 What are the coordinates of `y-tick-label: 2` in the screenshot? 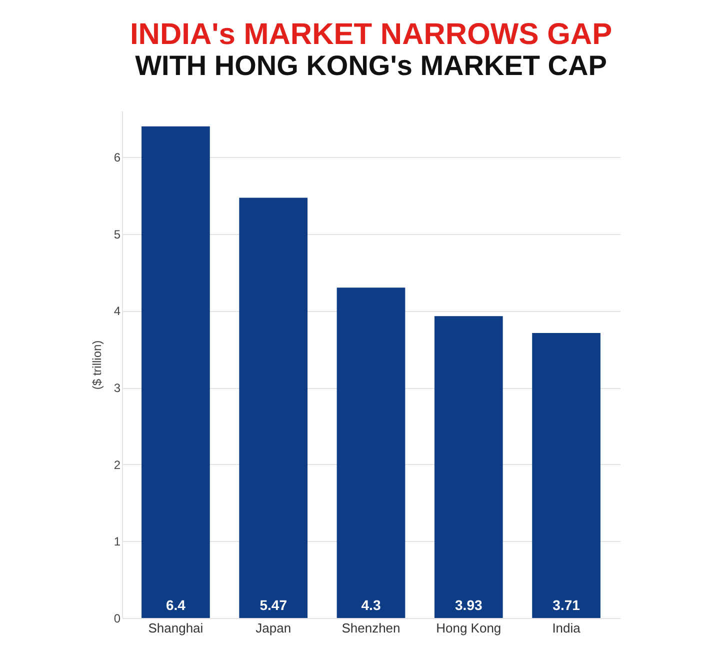 It's located at (117, 465).